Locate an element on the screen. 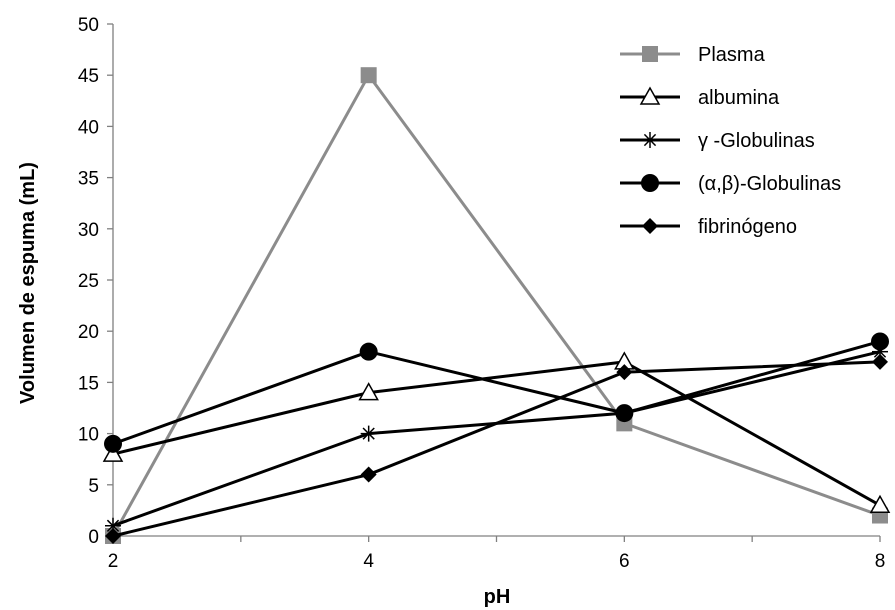  y-tick-label: 45 is located at coordinates (88, 76).